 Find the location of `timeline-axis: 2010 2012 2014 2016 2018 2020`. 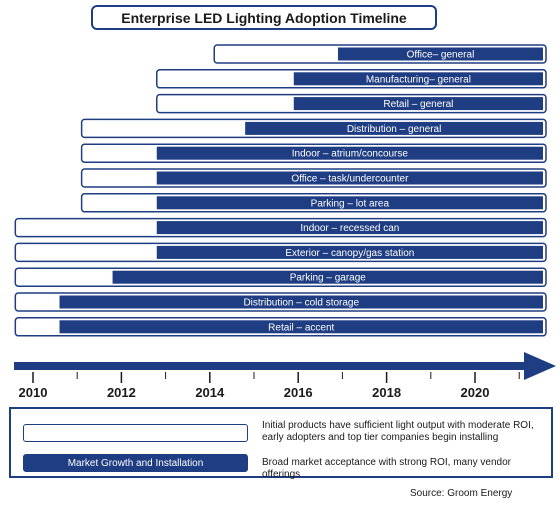

timeline-axis: 2010 2012 2014 2016 2018 2020 is located at coordinates (285, 376).